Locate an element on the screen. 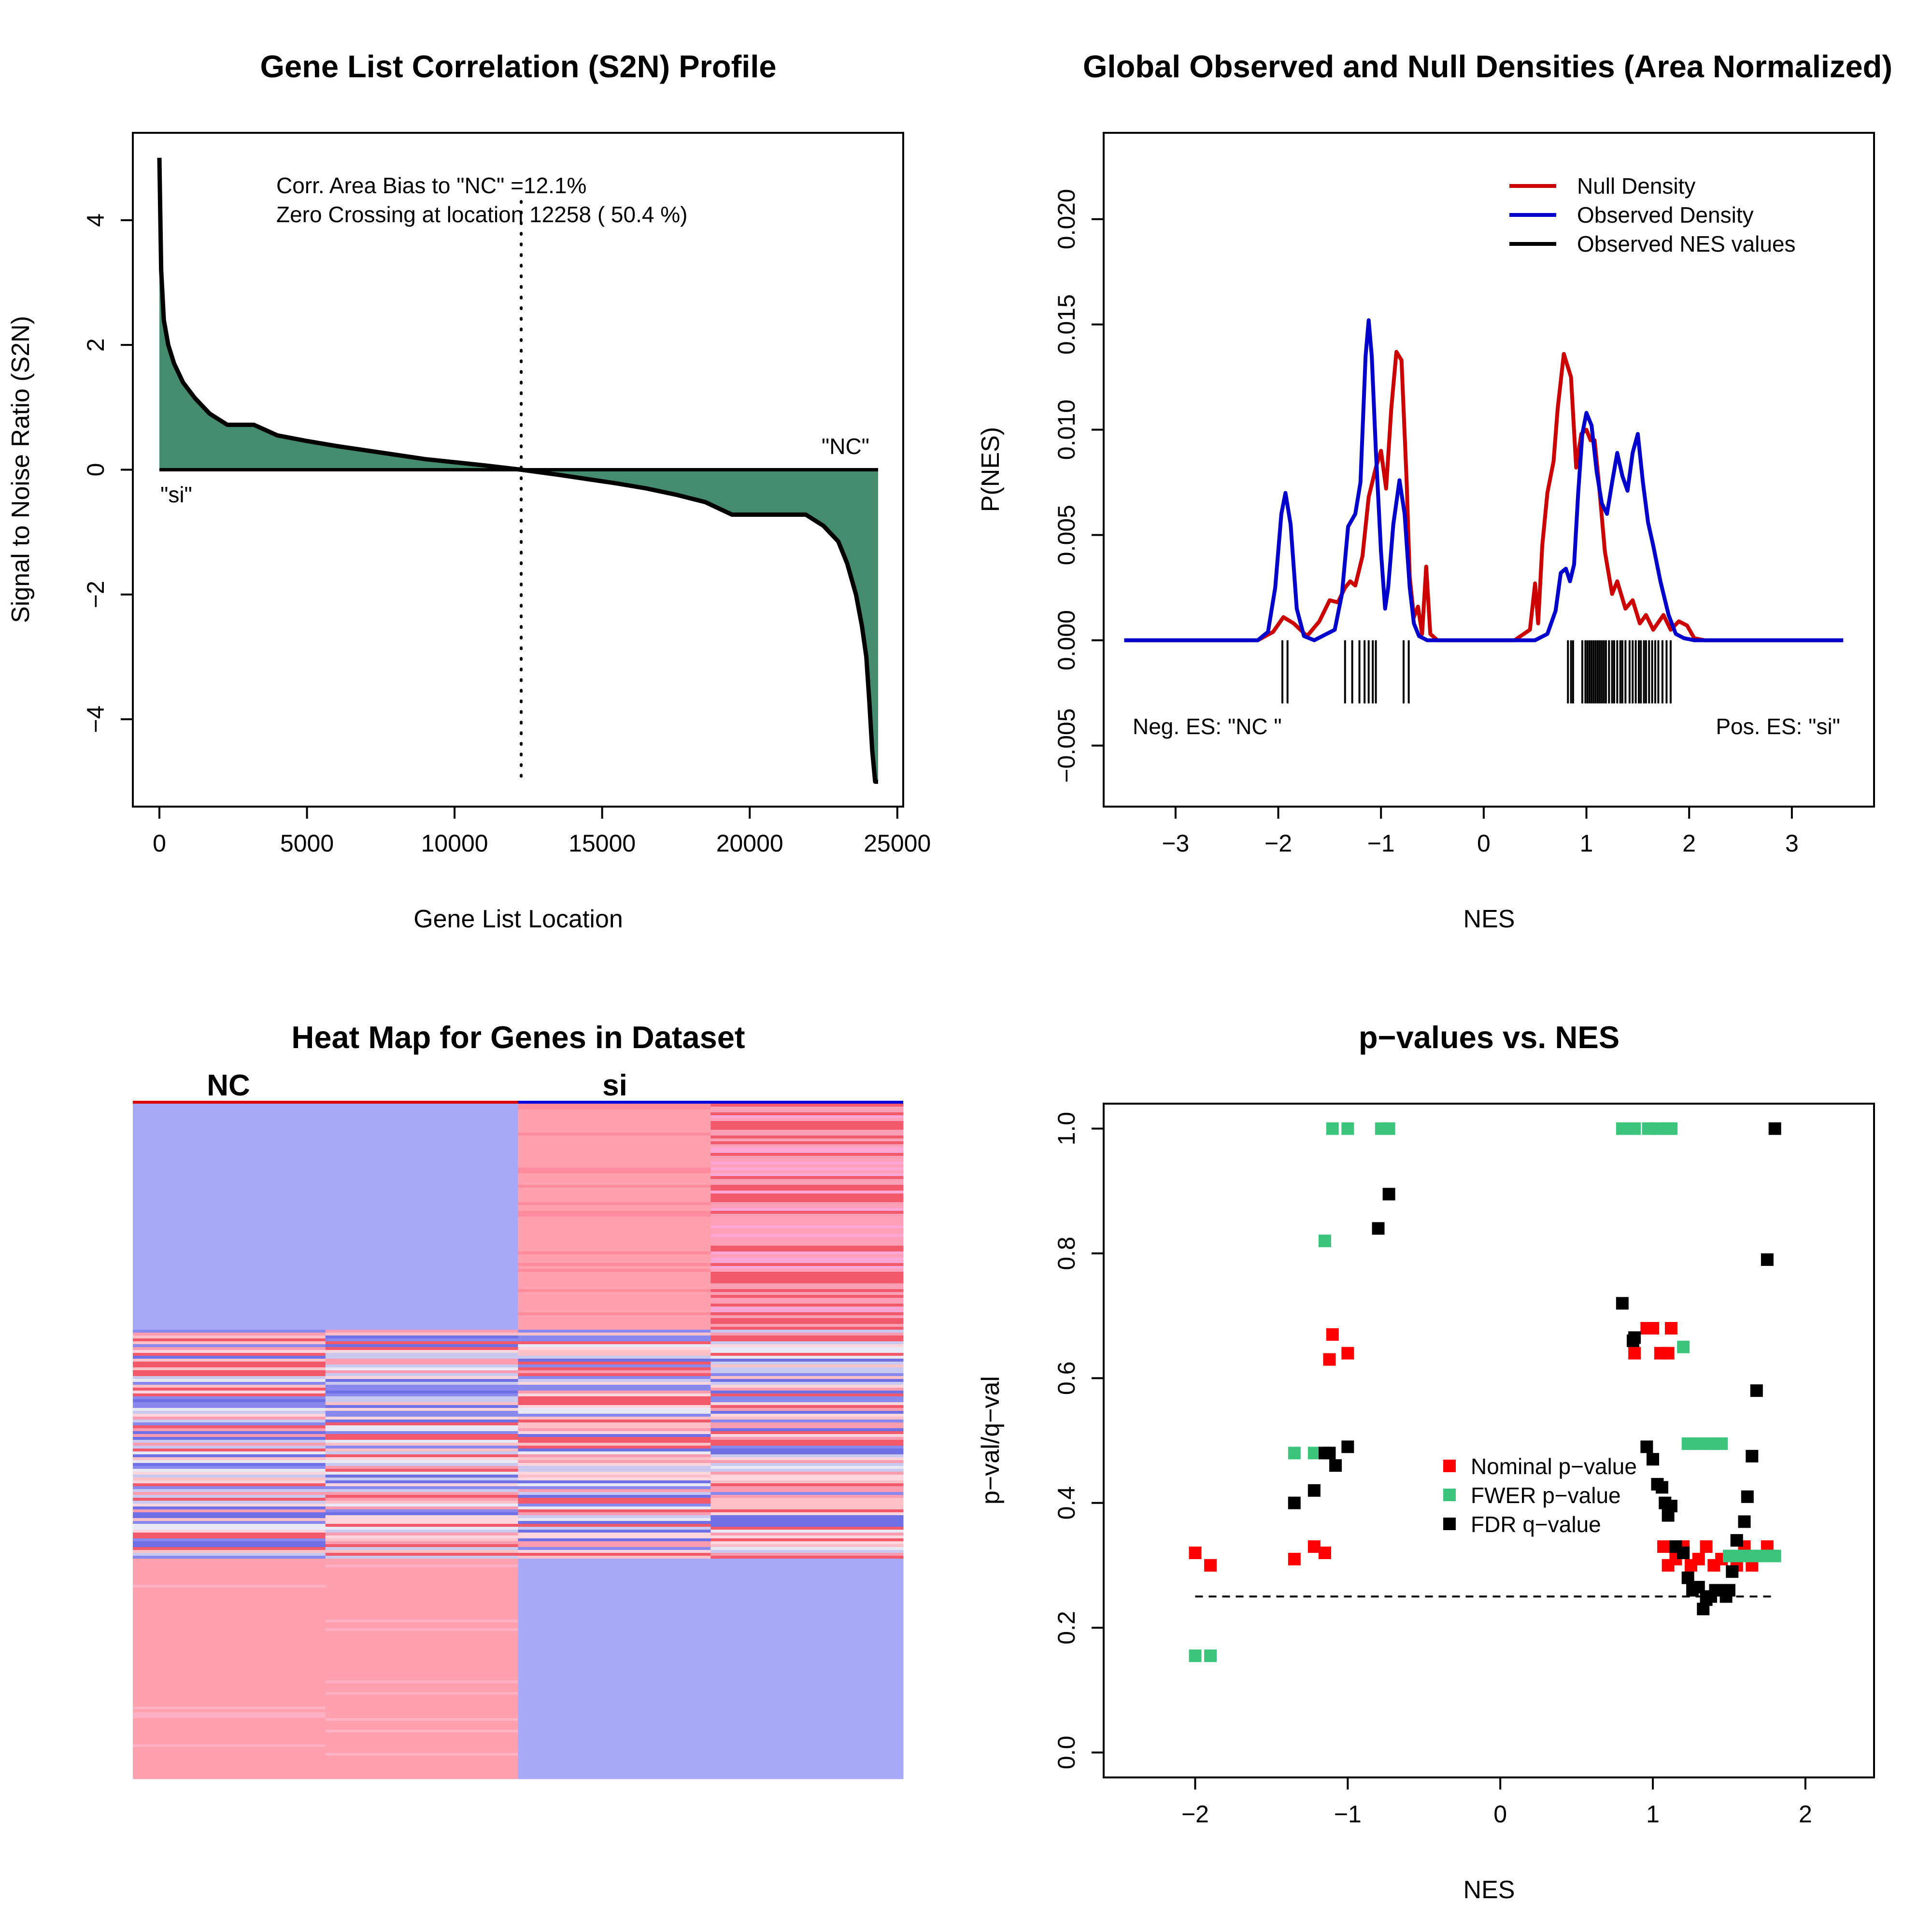 The image size is (1932, 1932). x-tick-label: 5000 is located at coordinates (307, 843).